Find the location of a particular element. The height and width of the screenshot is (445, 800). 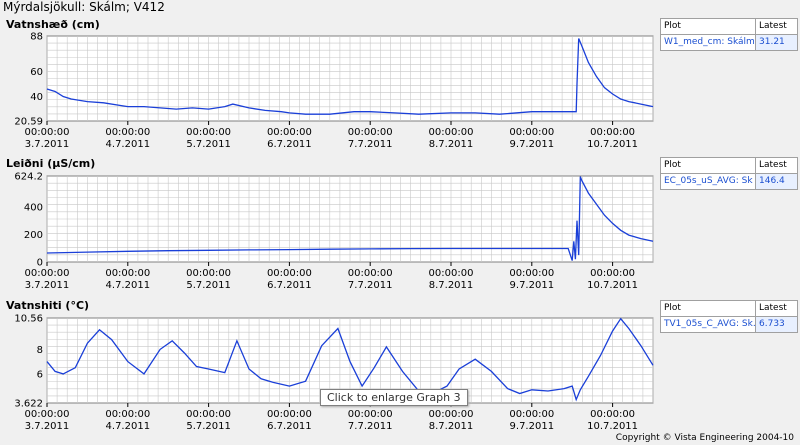

graph-3-legend: Plot Latest TV1_05s_C_AVG: Sk. 6.733 is located at coordinates (729, 316).